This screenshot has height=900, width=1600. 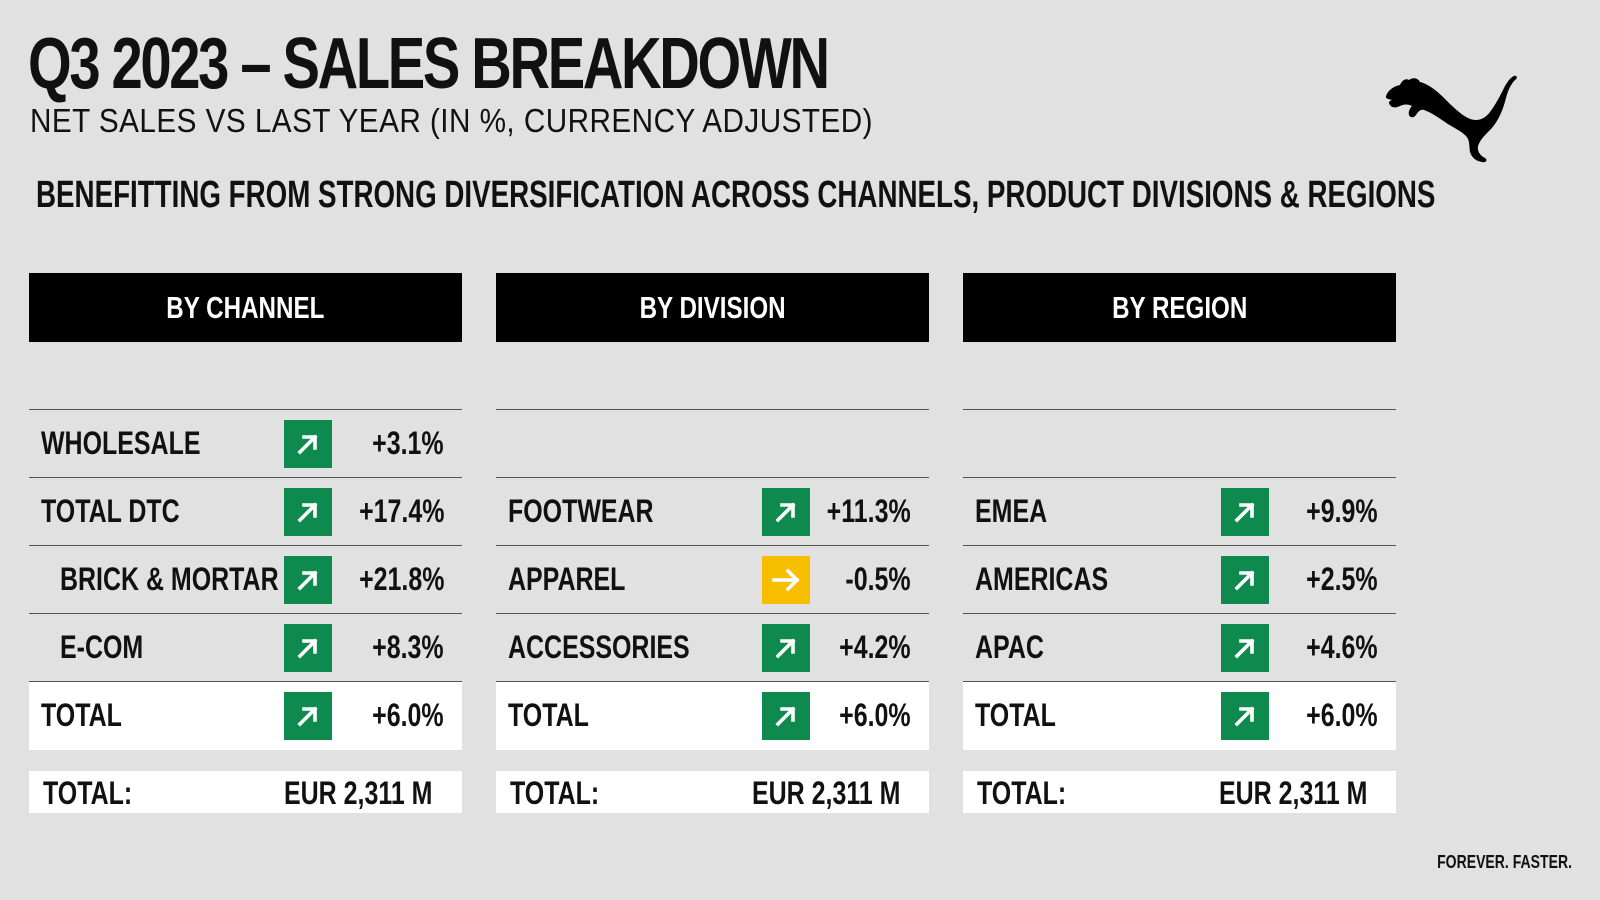 I want to click on panel-header: BY REGION, so click(x=1179, y=307).